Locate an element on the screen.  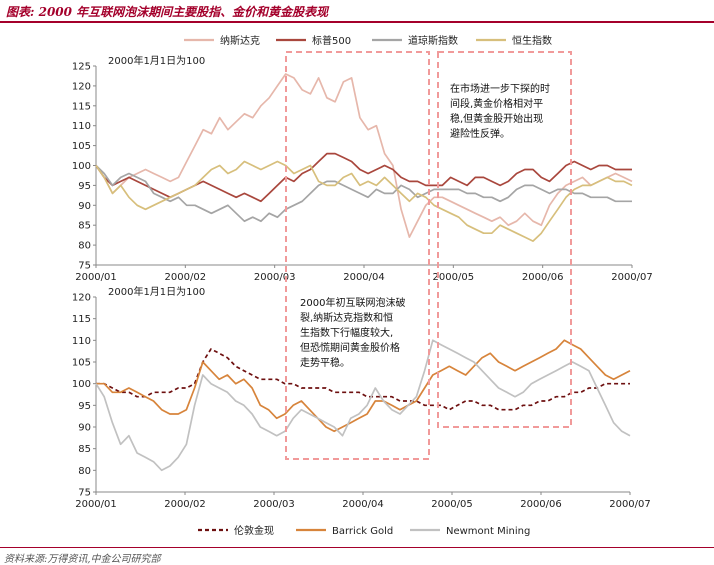
title-divider is located at coordinates (357, 22).